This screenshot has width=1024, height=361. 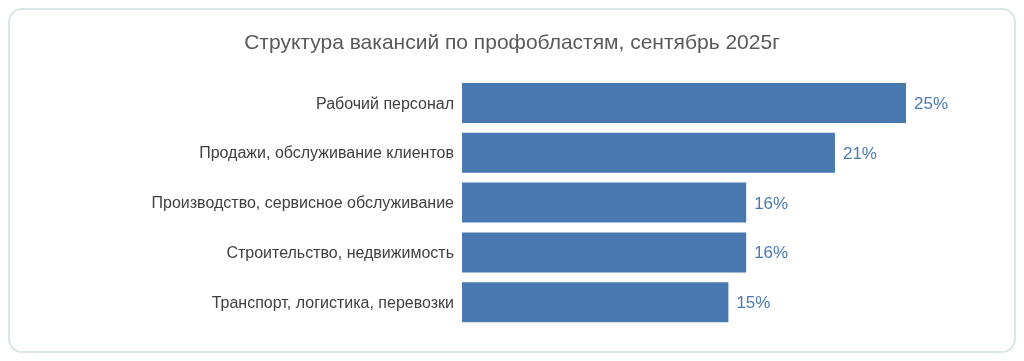 I want to click on data-label: 15%, so click(x=753, y=303).